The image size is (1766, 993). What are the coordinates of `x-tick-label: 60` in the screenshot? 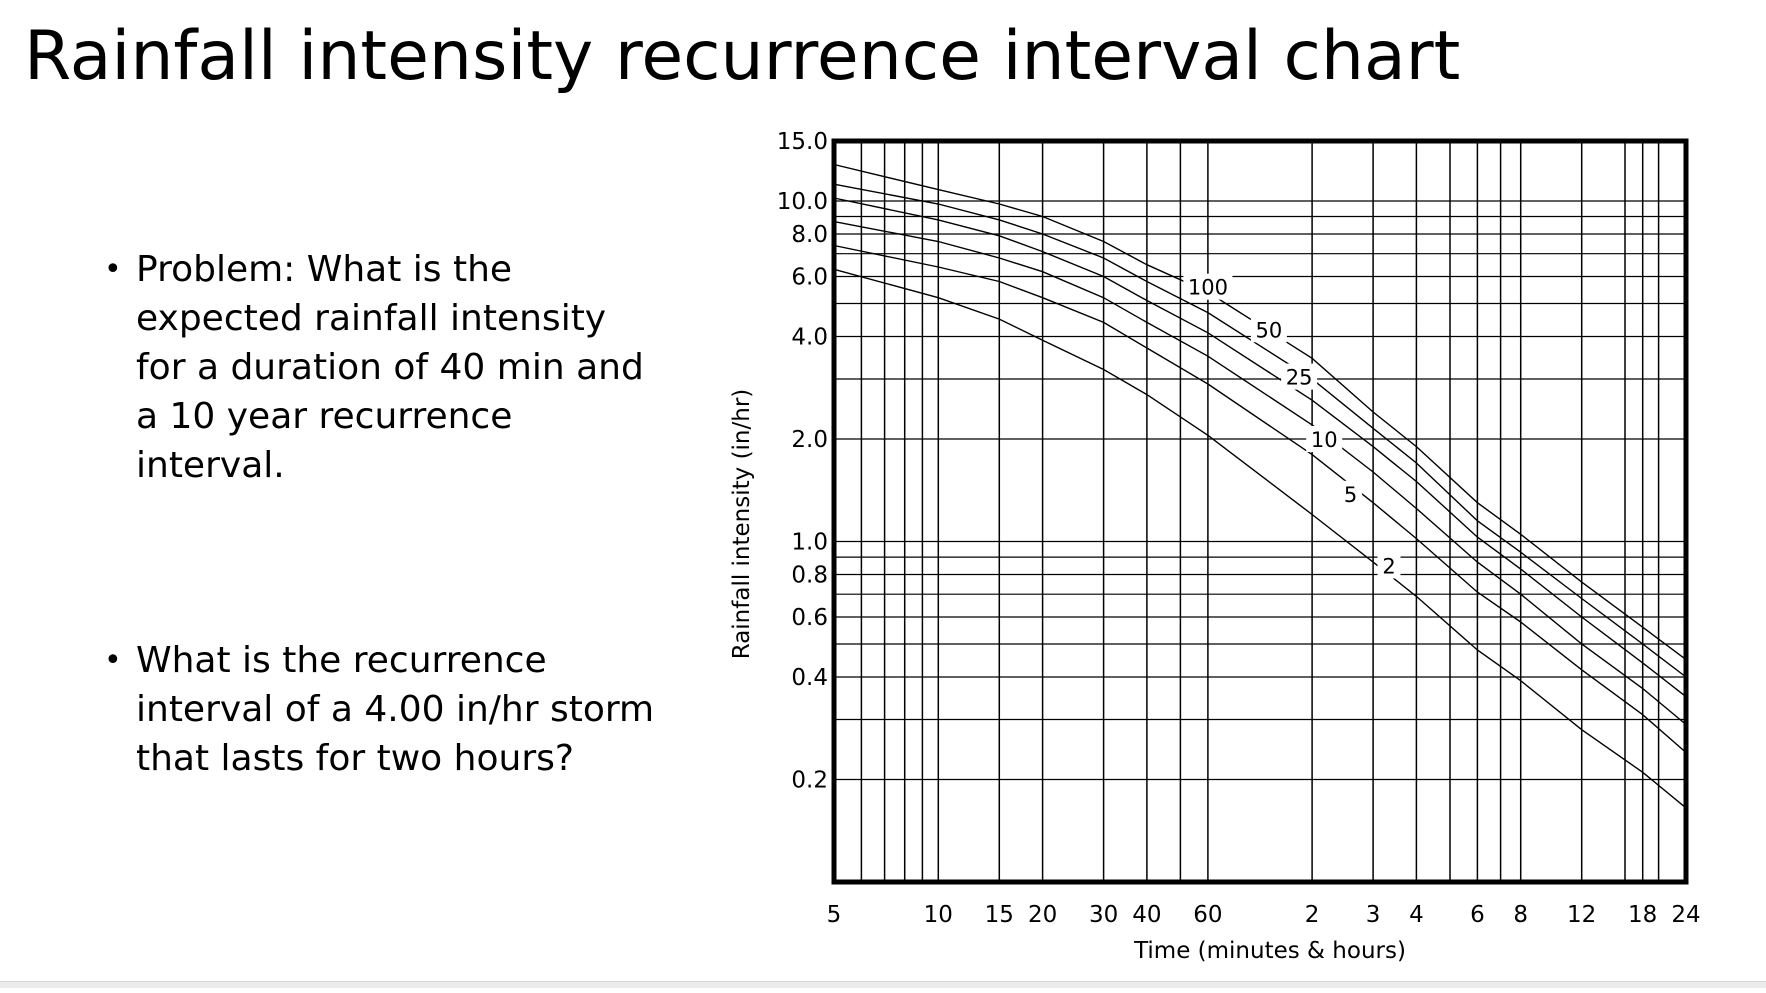 It's located at (1207, 915).